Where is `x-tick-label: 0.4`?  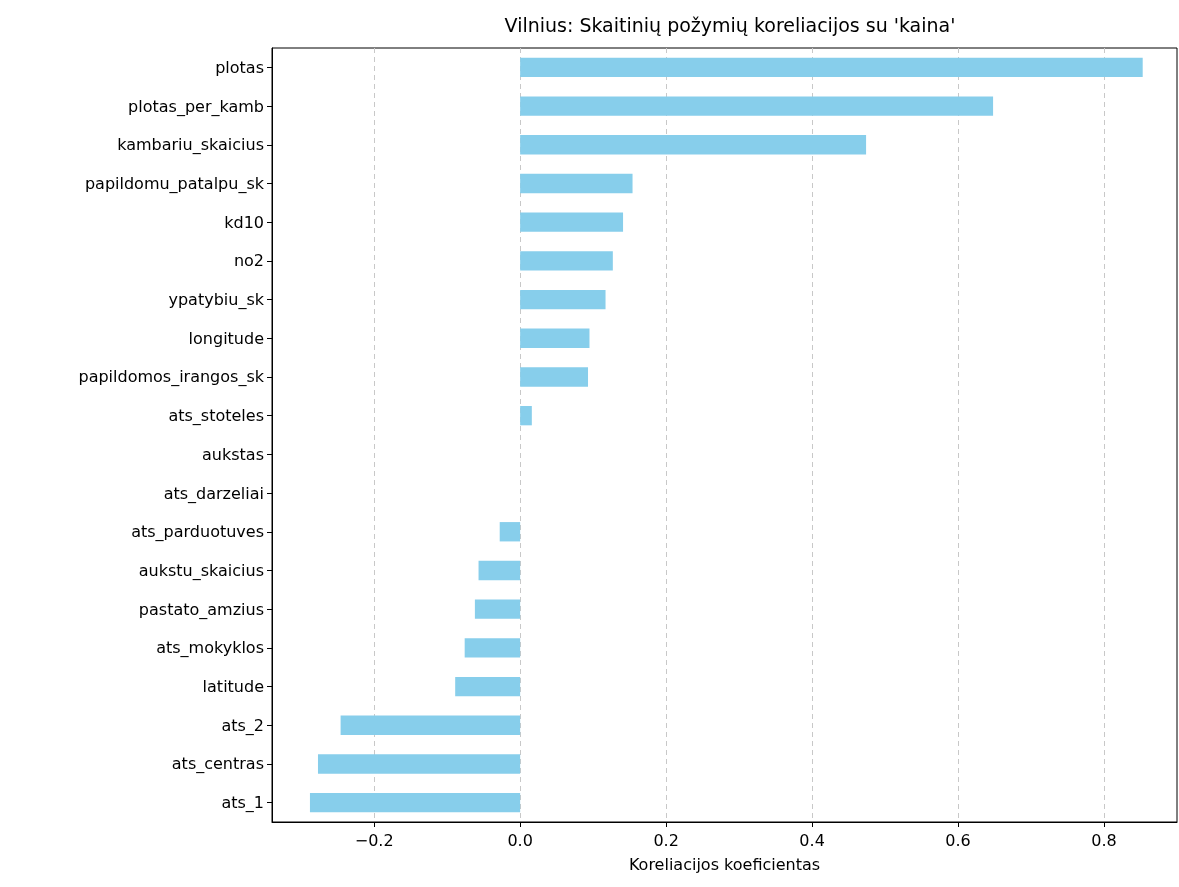
x-tick-label: 0.4 is located at coordinates (812, 840).